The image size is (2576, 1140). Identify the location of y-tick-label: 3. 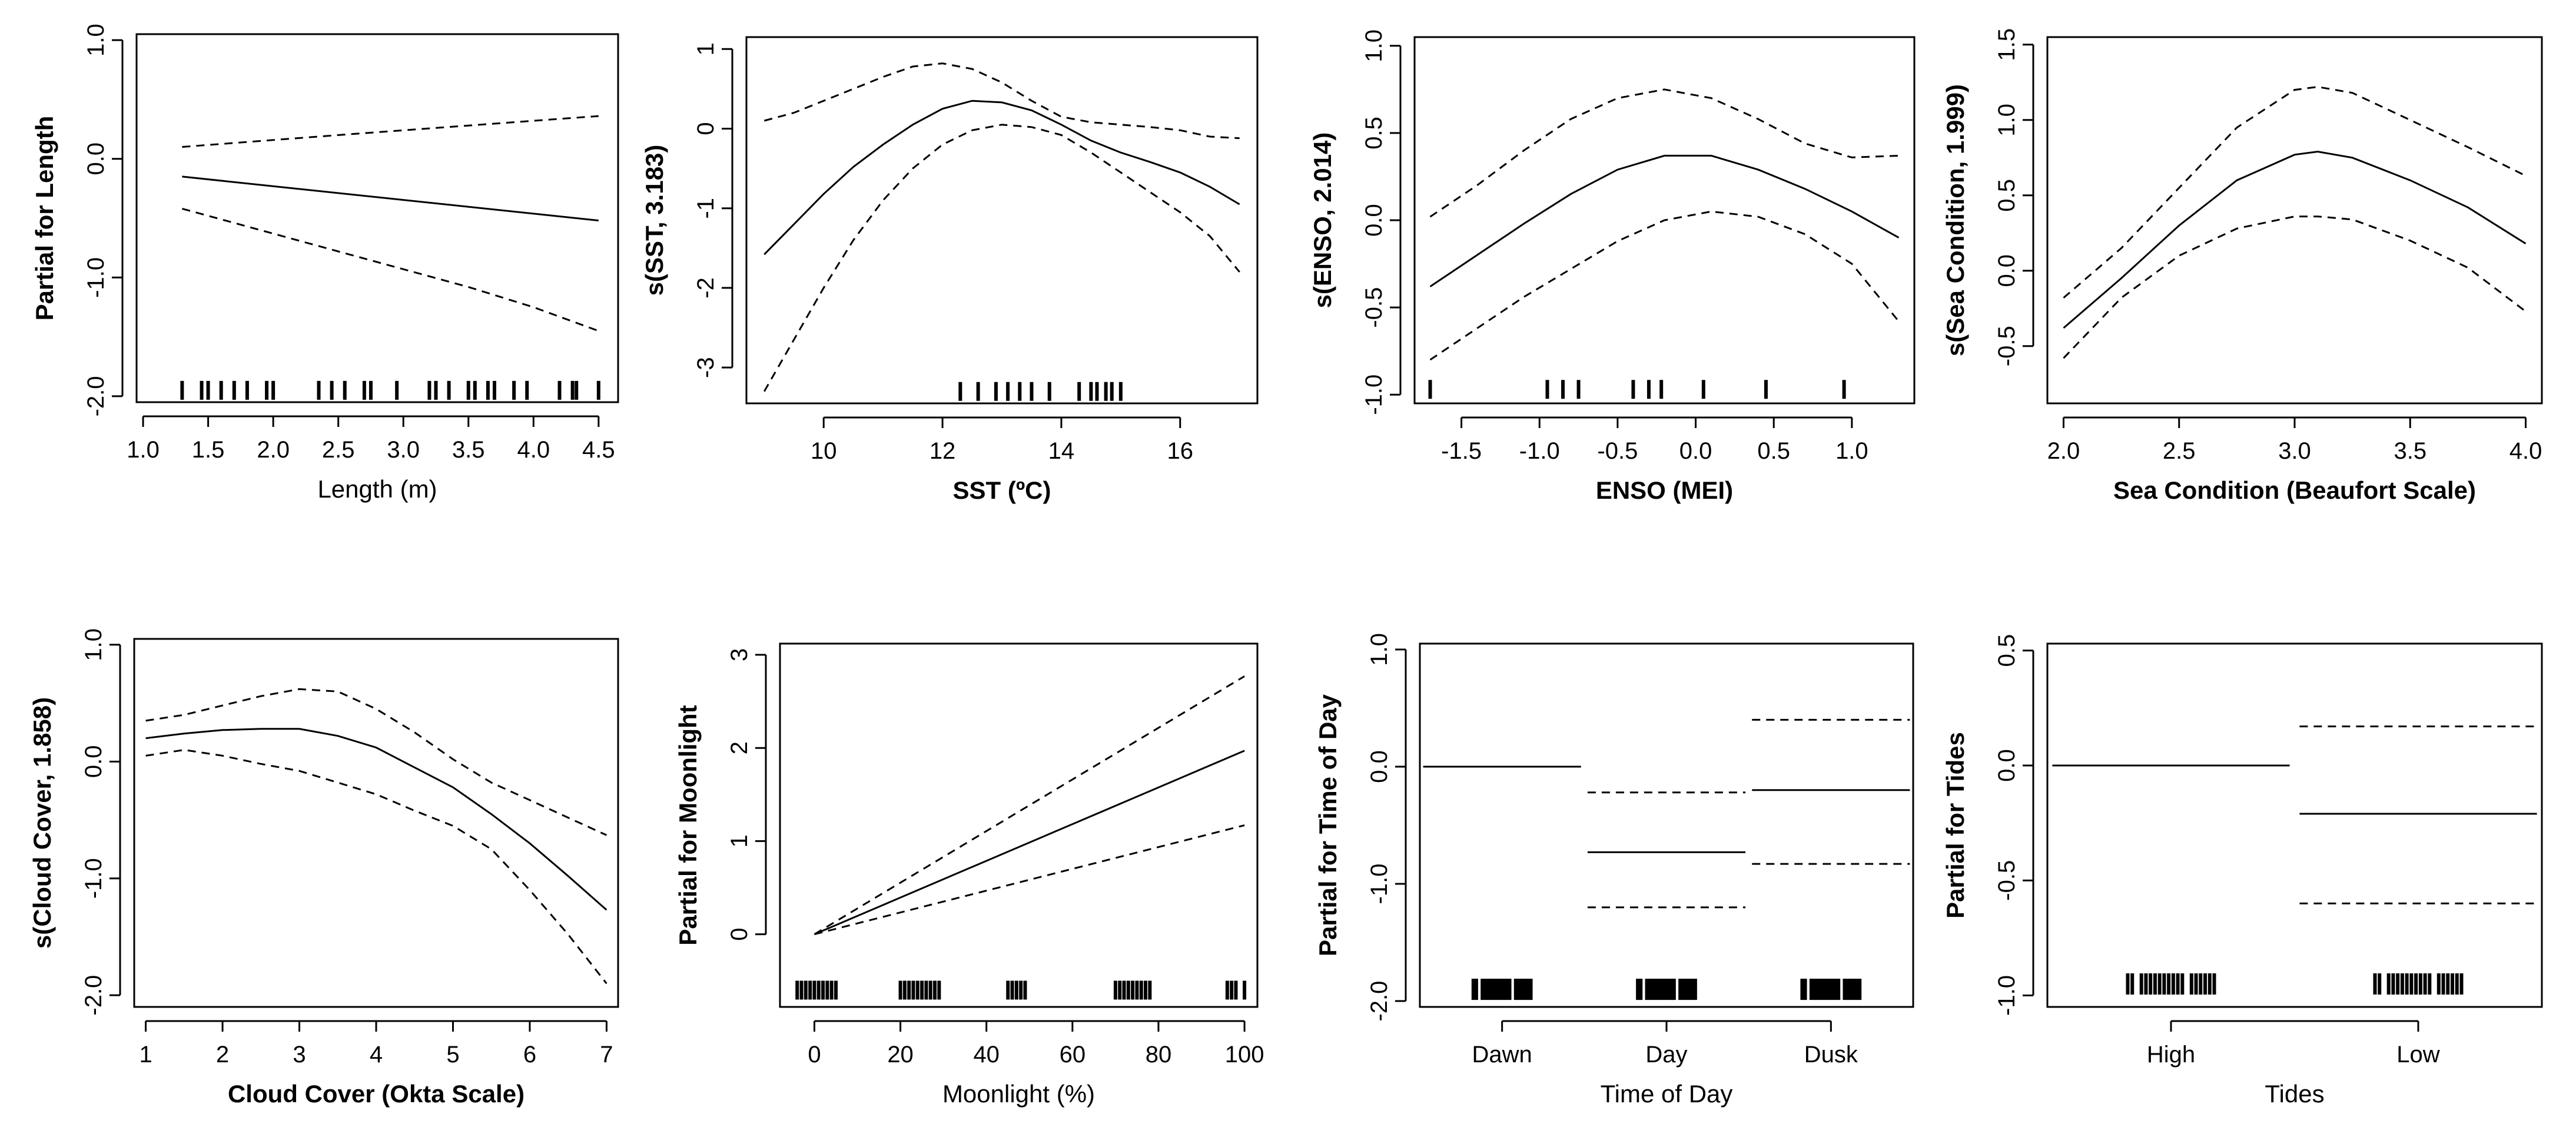
(739, 654).